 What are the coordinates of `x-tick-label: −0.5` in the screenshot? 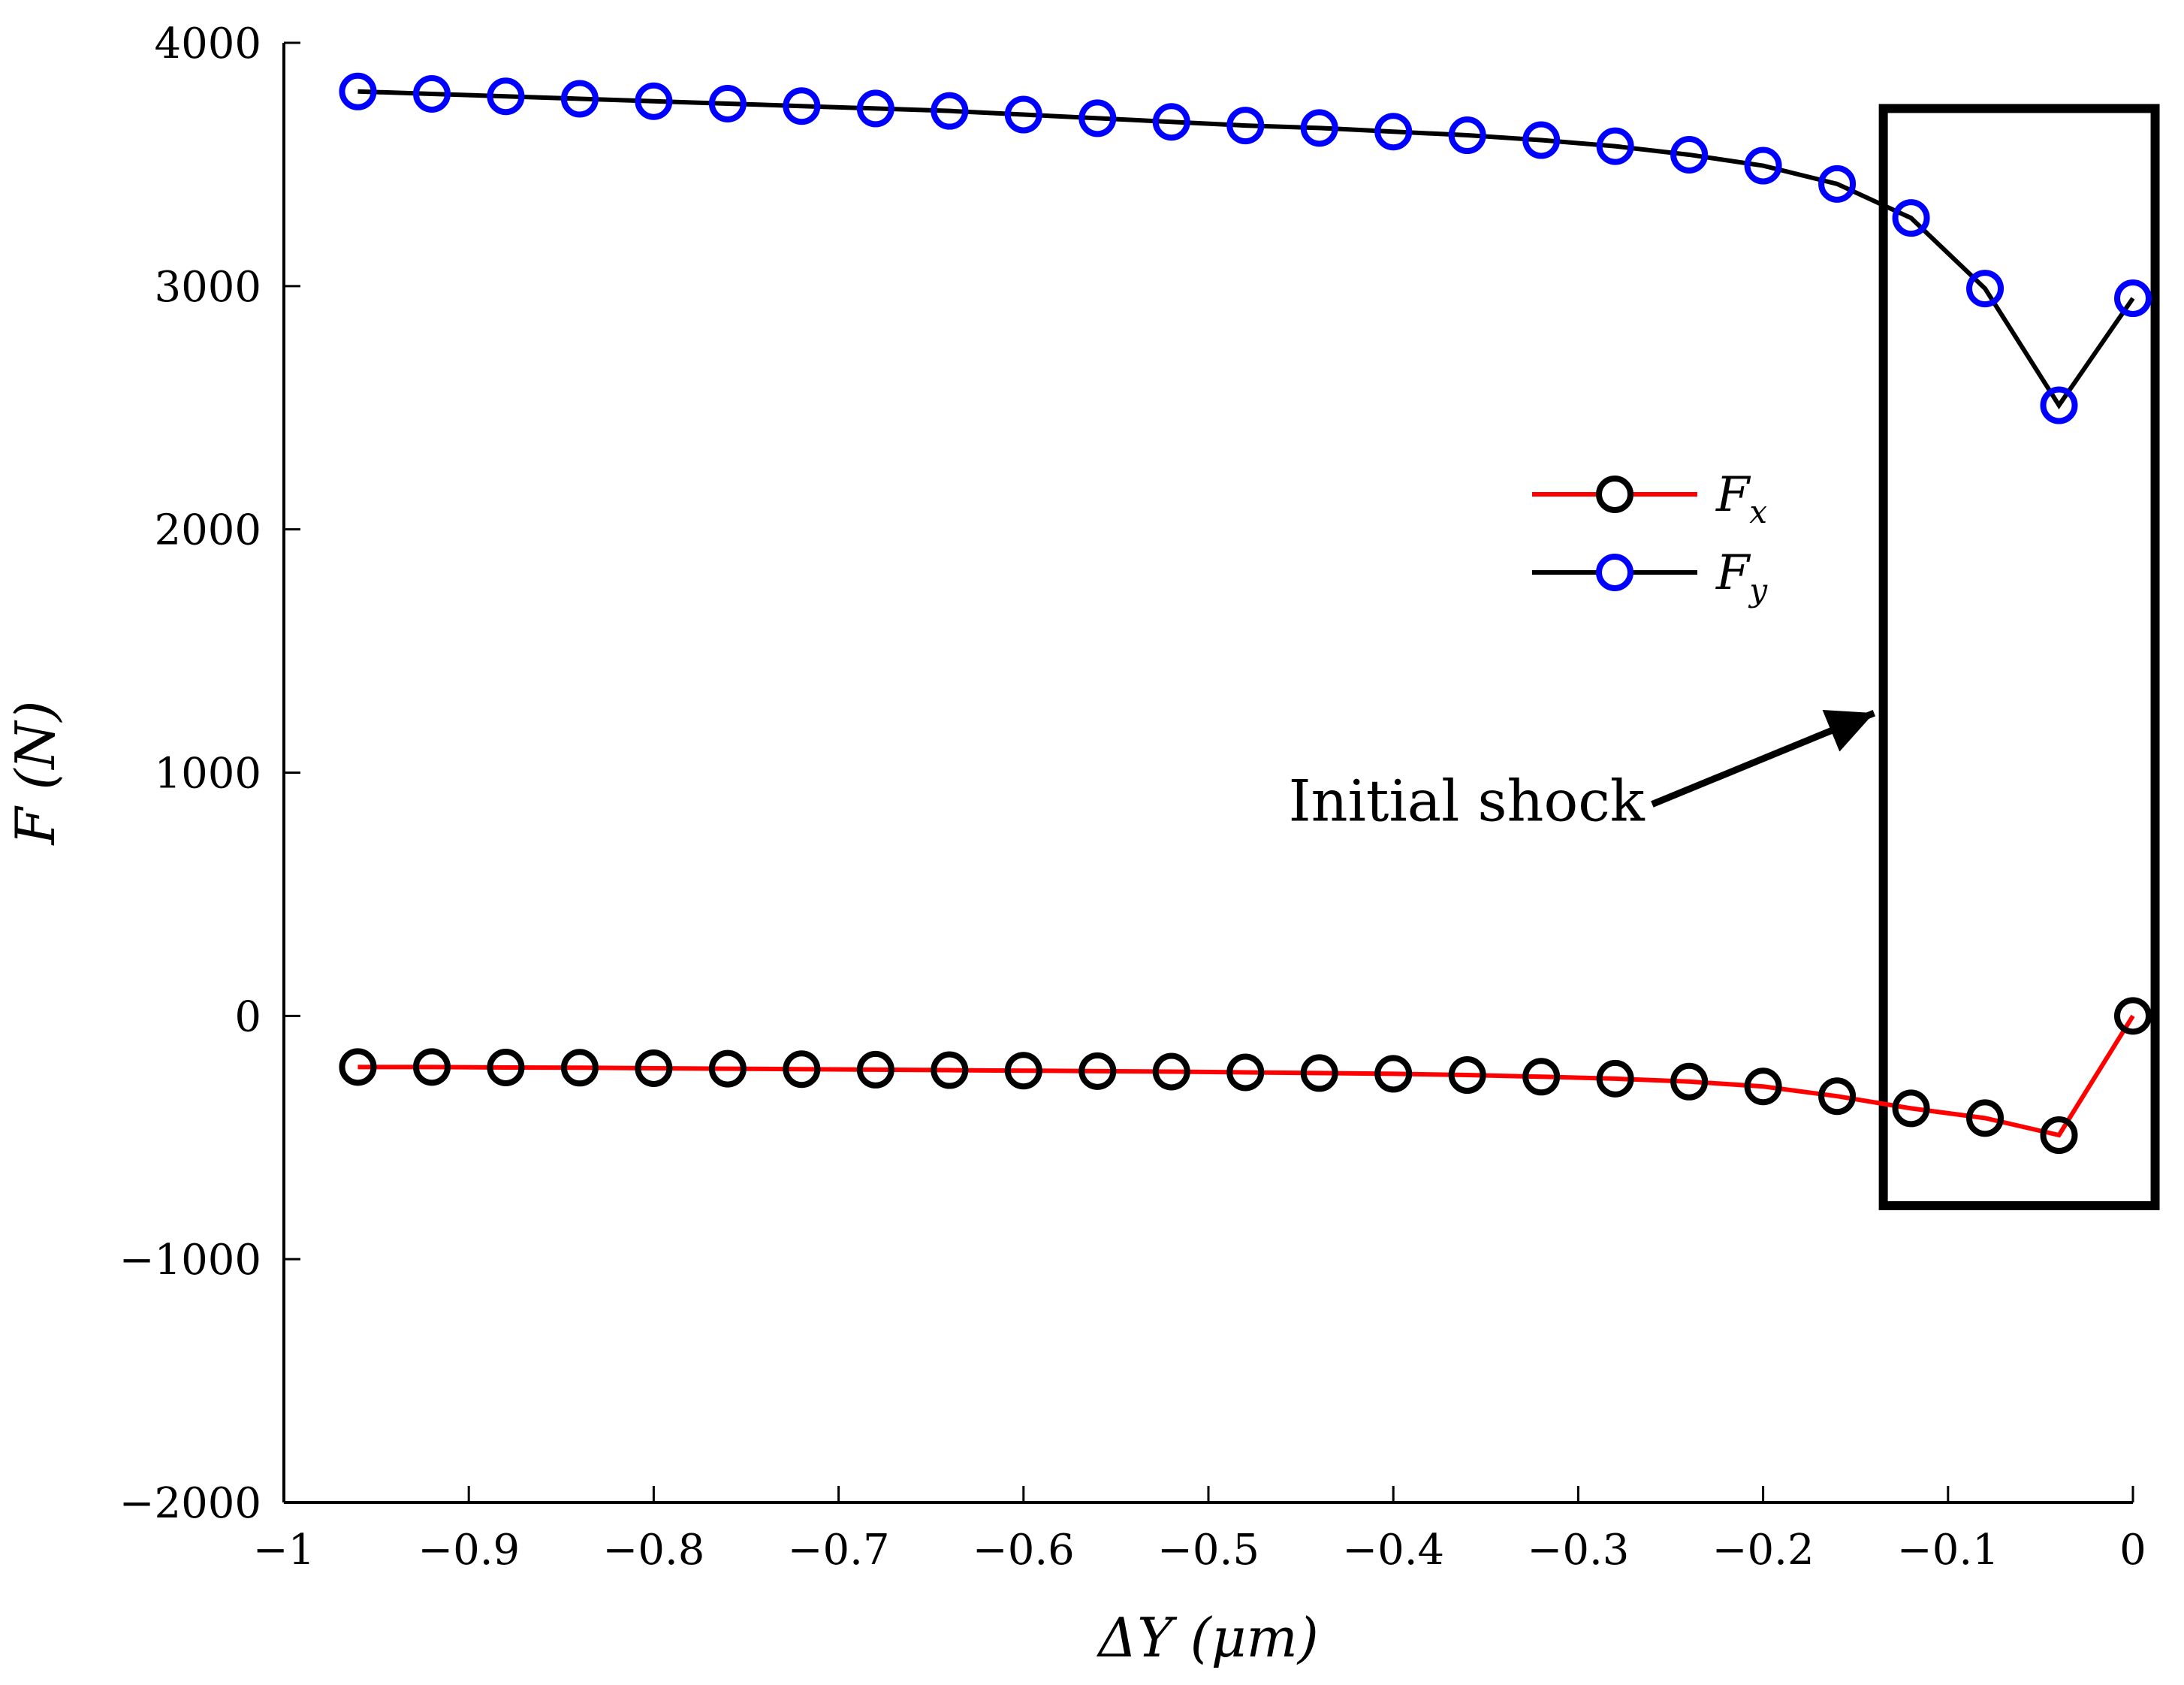 It's located at (1208, 1550).